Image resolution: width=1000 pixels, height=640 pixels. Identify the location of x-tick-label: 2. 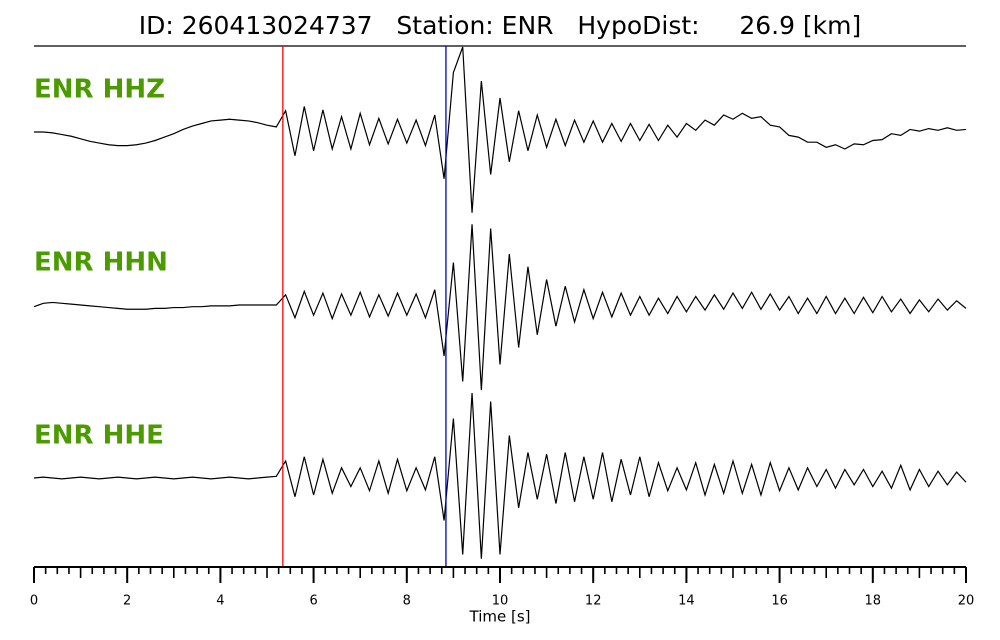
(127, 601).